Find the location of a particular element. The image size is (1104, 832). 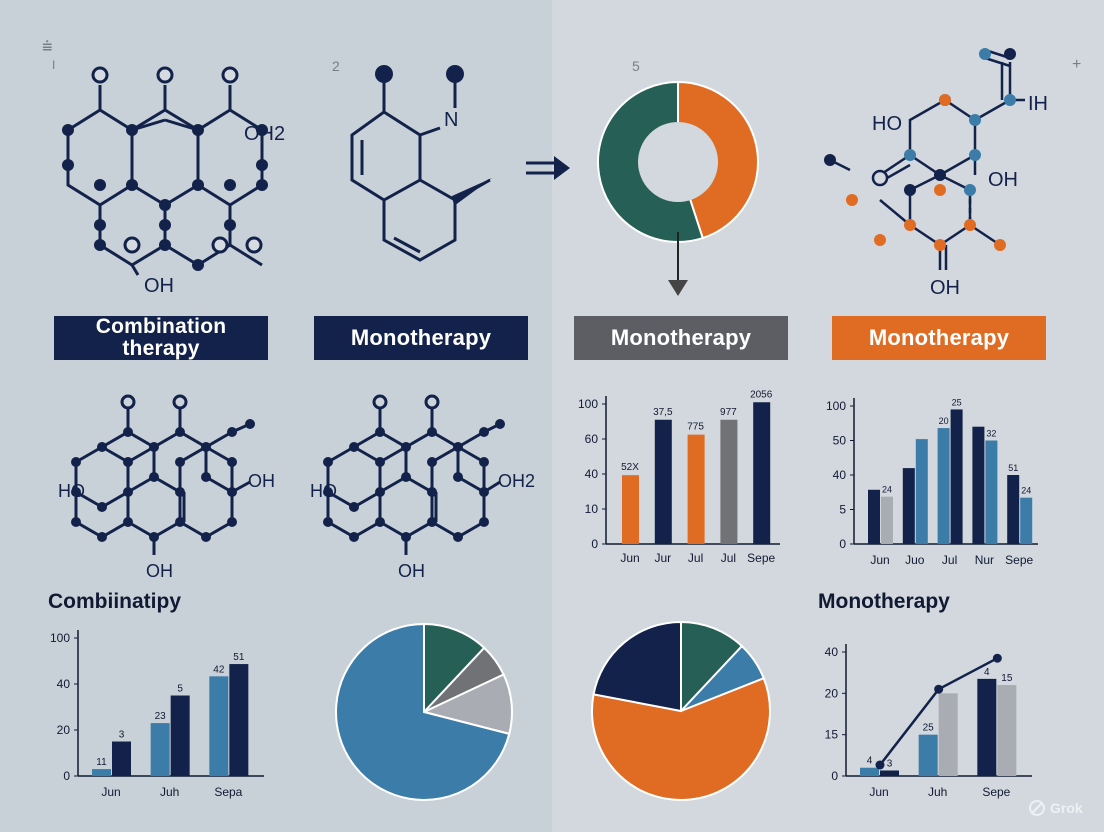

pie-chart is located at coordinates (681, 710).